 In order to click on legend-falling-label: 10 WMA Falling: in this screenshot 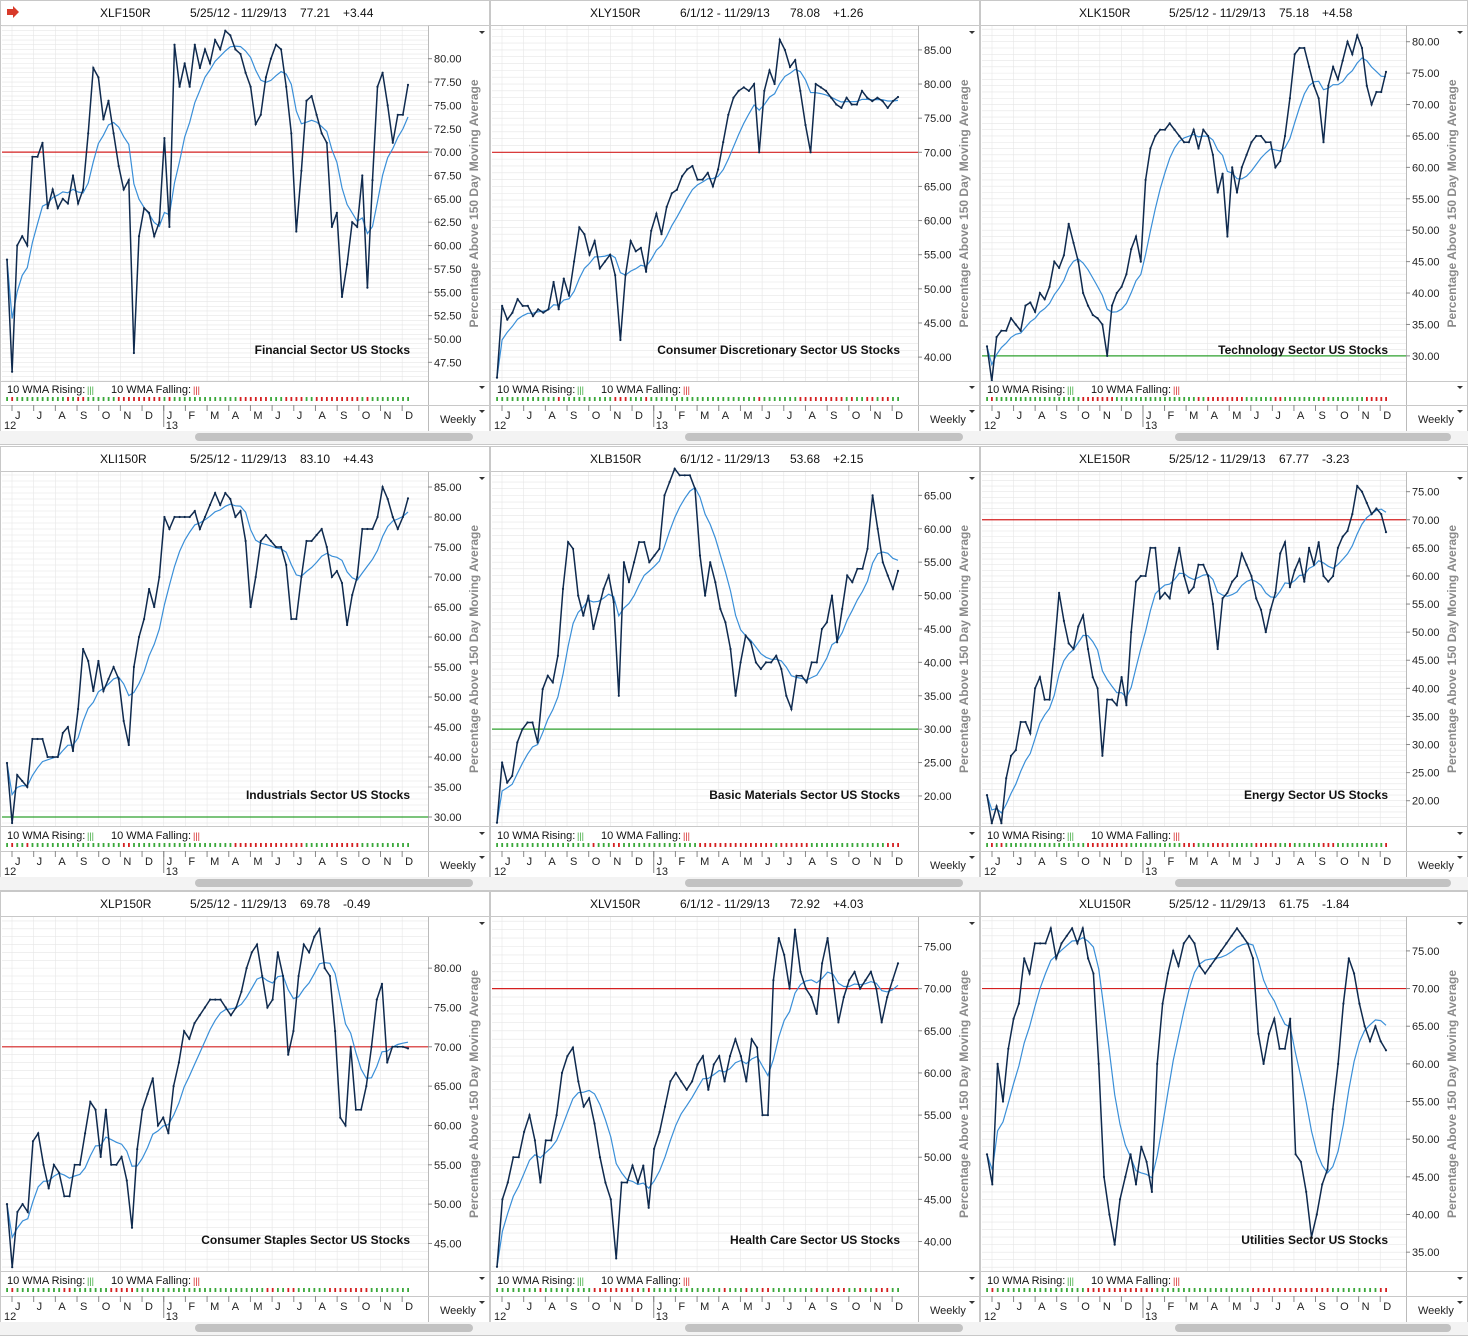, I will do `click(641, 1281)`.